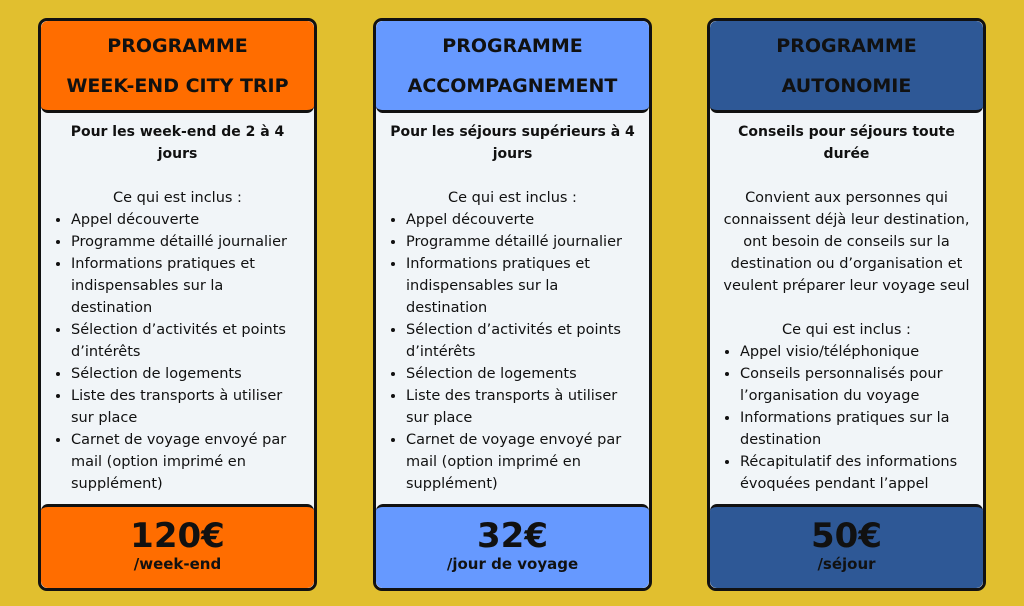  What do you see at coordinates (512, 85) in the screenshot?
I see `card-title-line2: ACCOMPAGNEMENT` at bounding box center [512, 85].